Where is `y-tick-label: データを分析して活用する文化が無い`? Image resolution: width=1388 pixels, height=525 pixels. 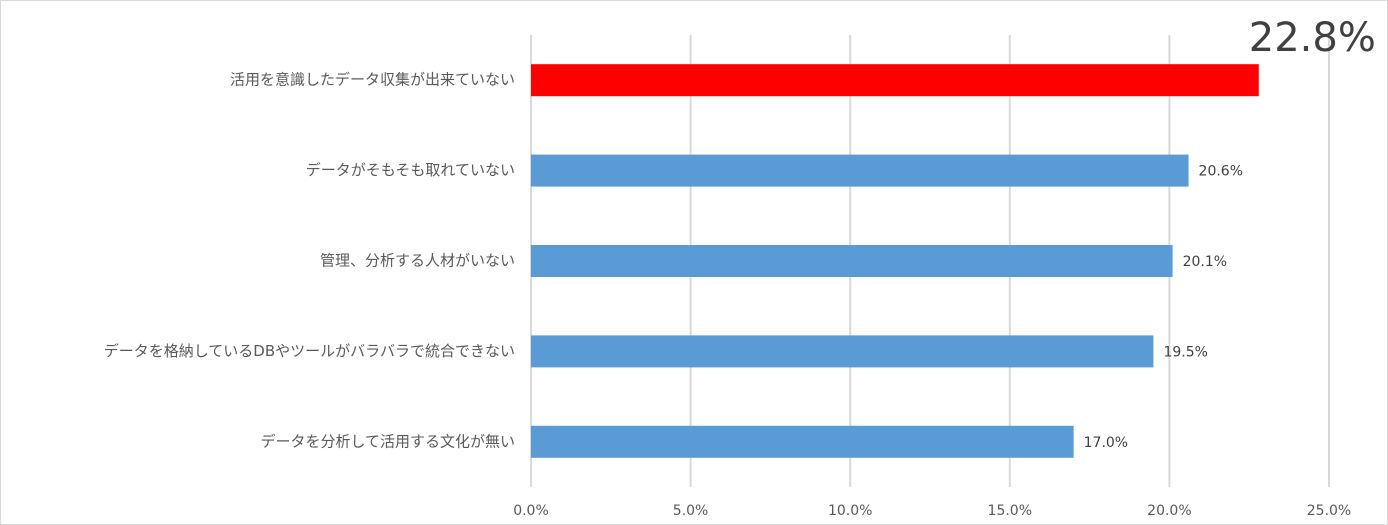
y-tick-label: データを分析して活用する文化が無い is located at coordinates (387, 441).